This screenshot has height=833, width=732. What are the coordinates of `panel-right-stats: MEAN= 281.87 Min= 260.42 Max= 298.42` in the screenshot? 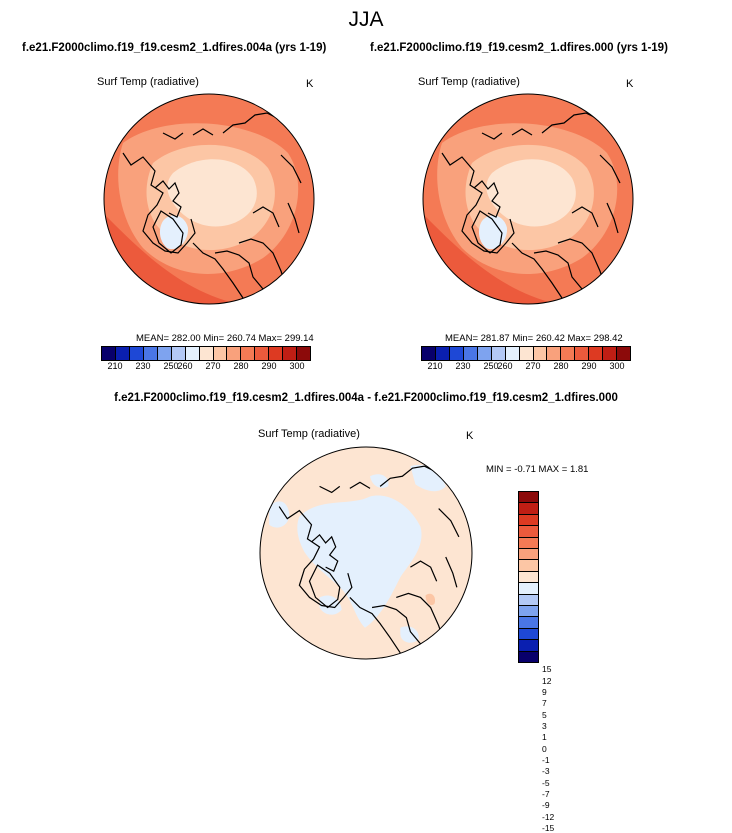 It's located at (534, 338).